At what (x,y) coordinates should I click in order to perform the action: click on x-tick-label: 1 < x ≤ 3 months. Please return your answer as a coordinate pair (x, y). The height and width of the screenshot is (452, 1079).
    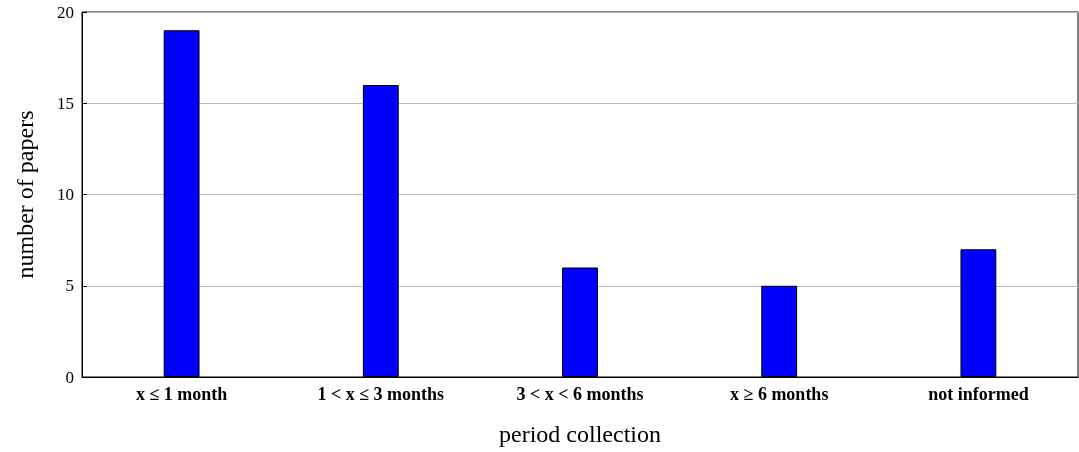
    Looking at the image, I should click on (381, 394).